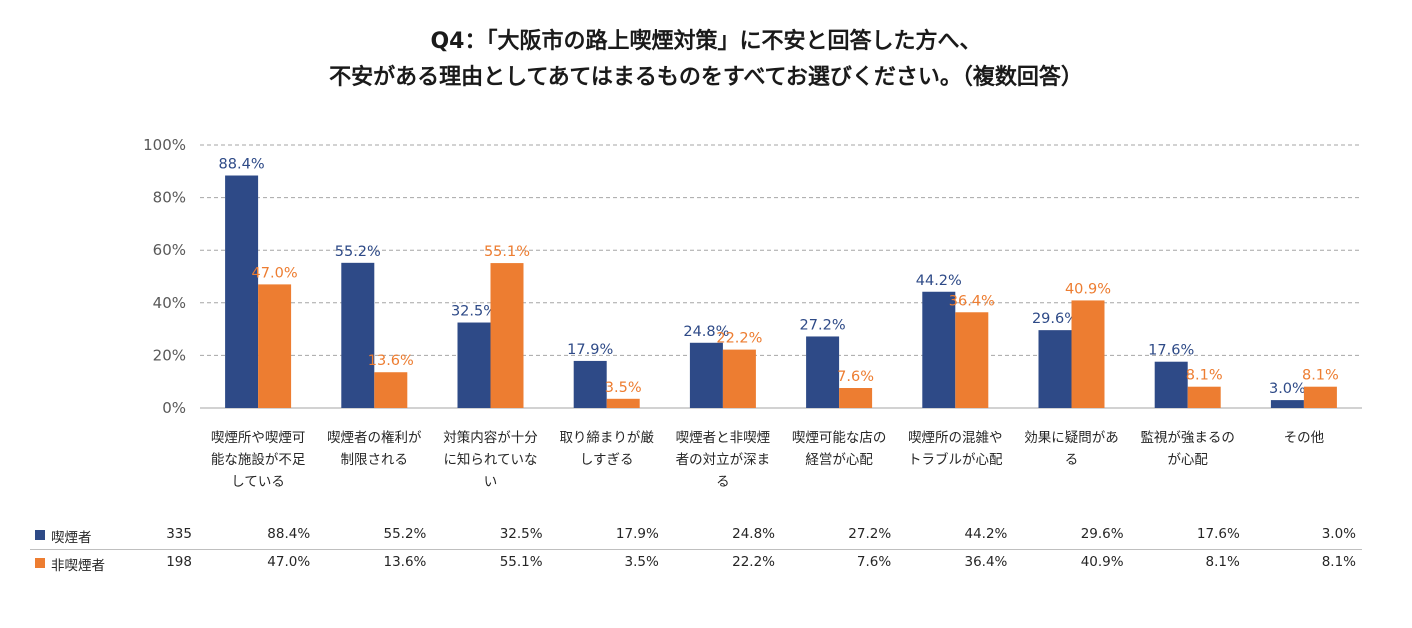  What do you see at coordinates (1338, 534) in the screenshot?
I see `table-cell: 3.0%` at bounding box center [1338, 534].